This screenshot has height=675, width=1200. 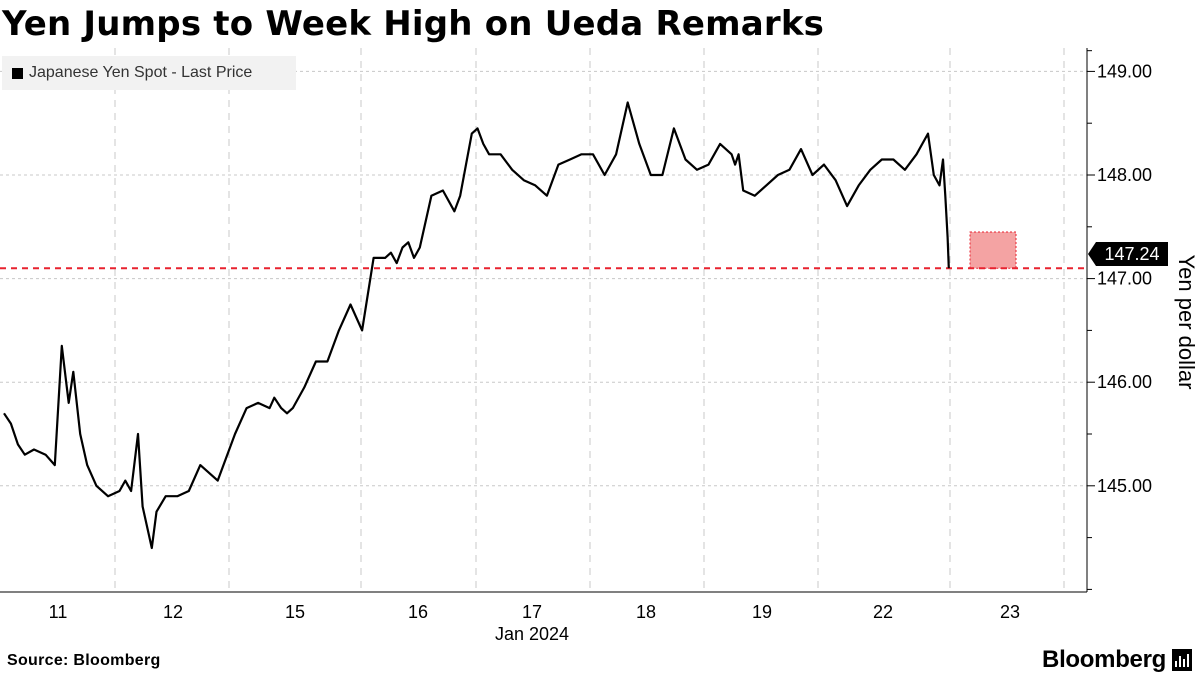 What do you see at coordinates (1124, 175) in the screenshot?
I see `y-tick-label: 148.00` at bounding box center [1124, 175].